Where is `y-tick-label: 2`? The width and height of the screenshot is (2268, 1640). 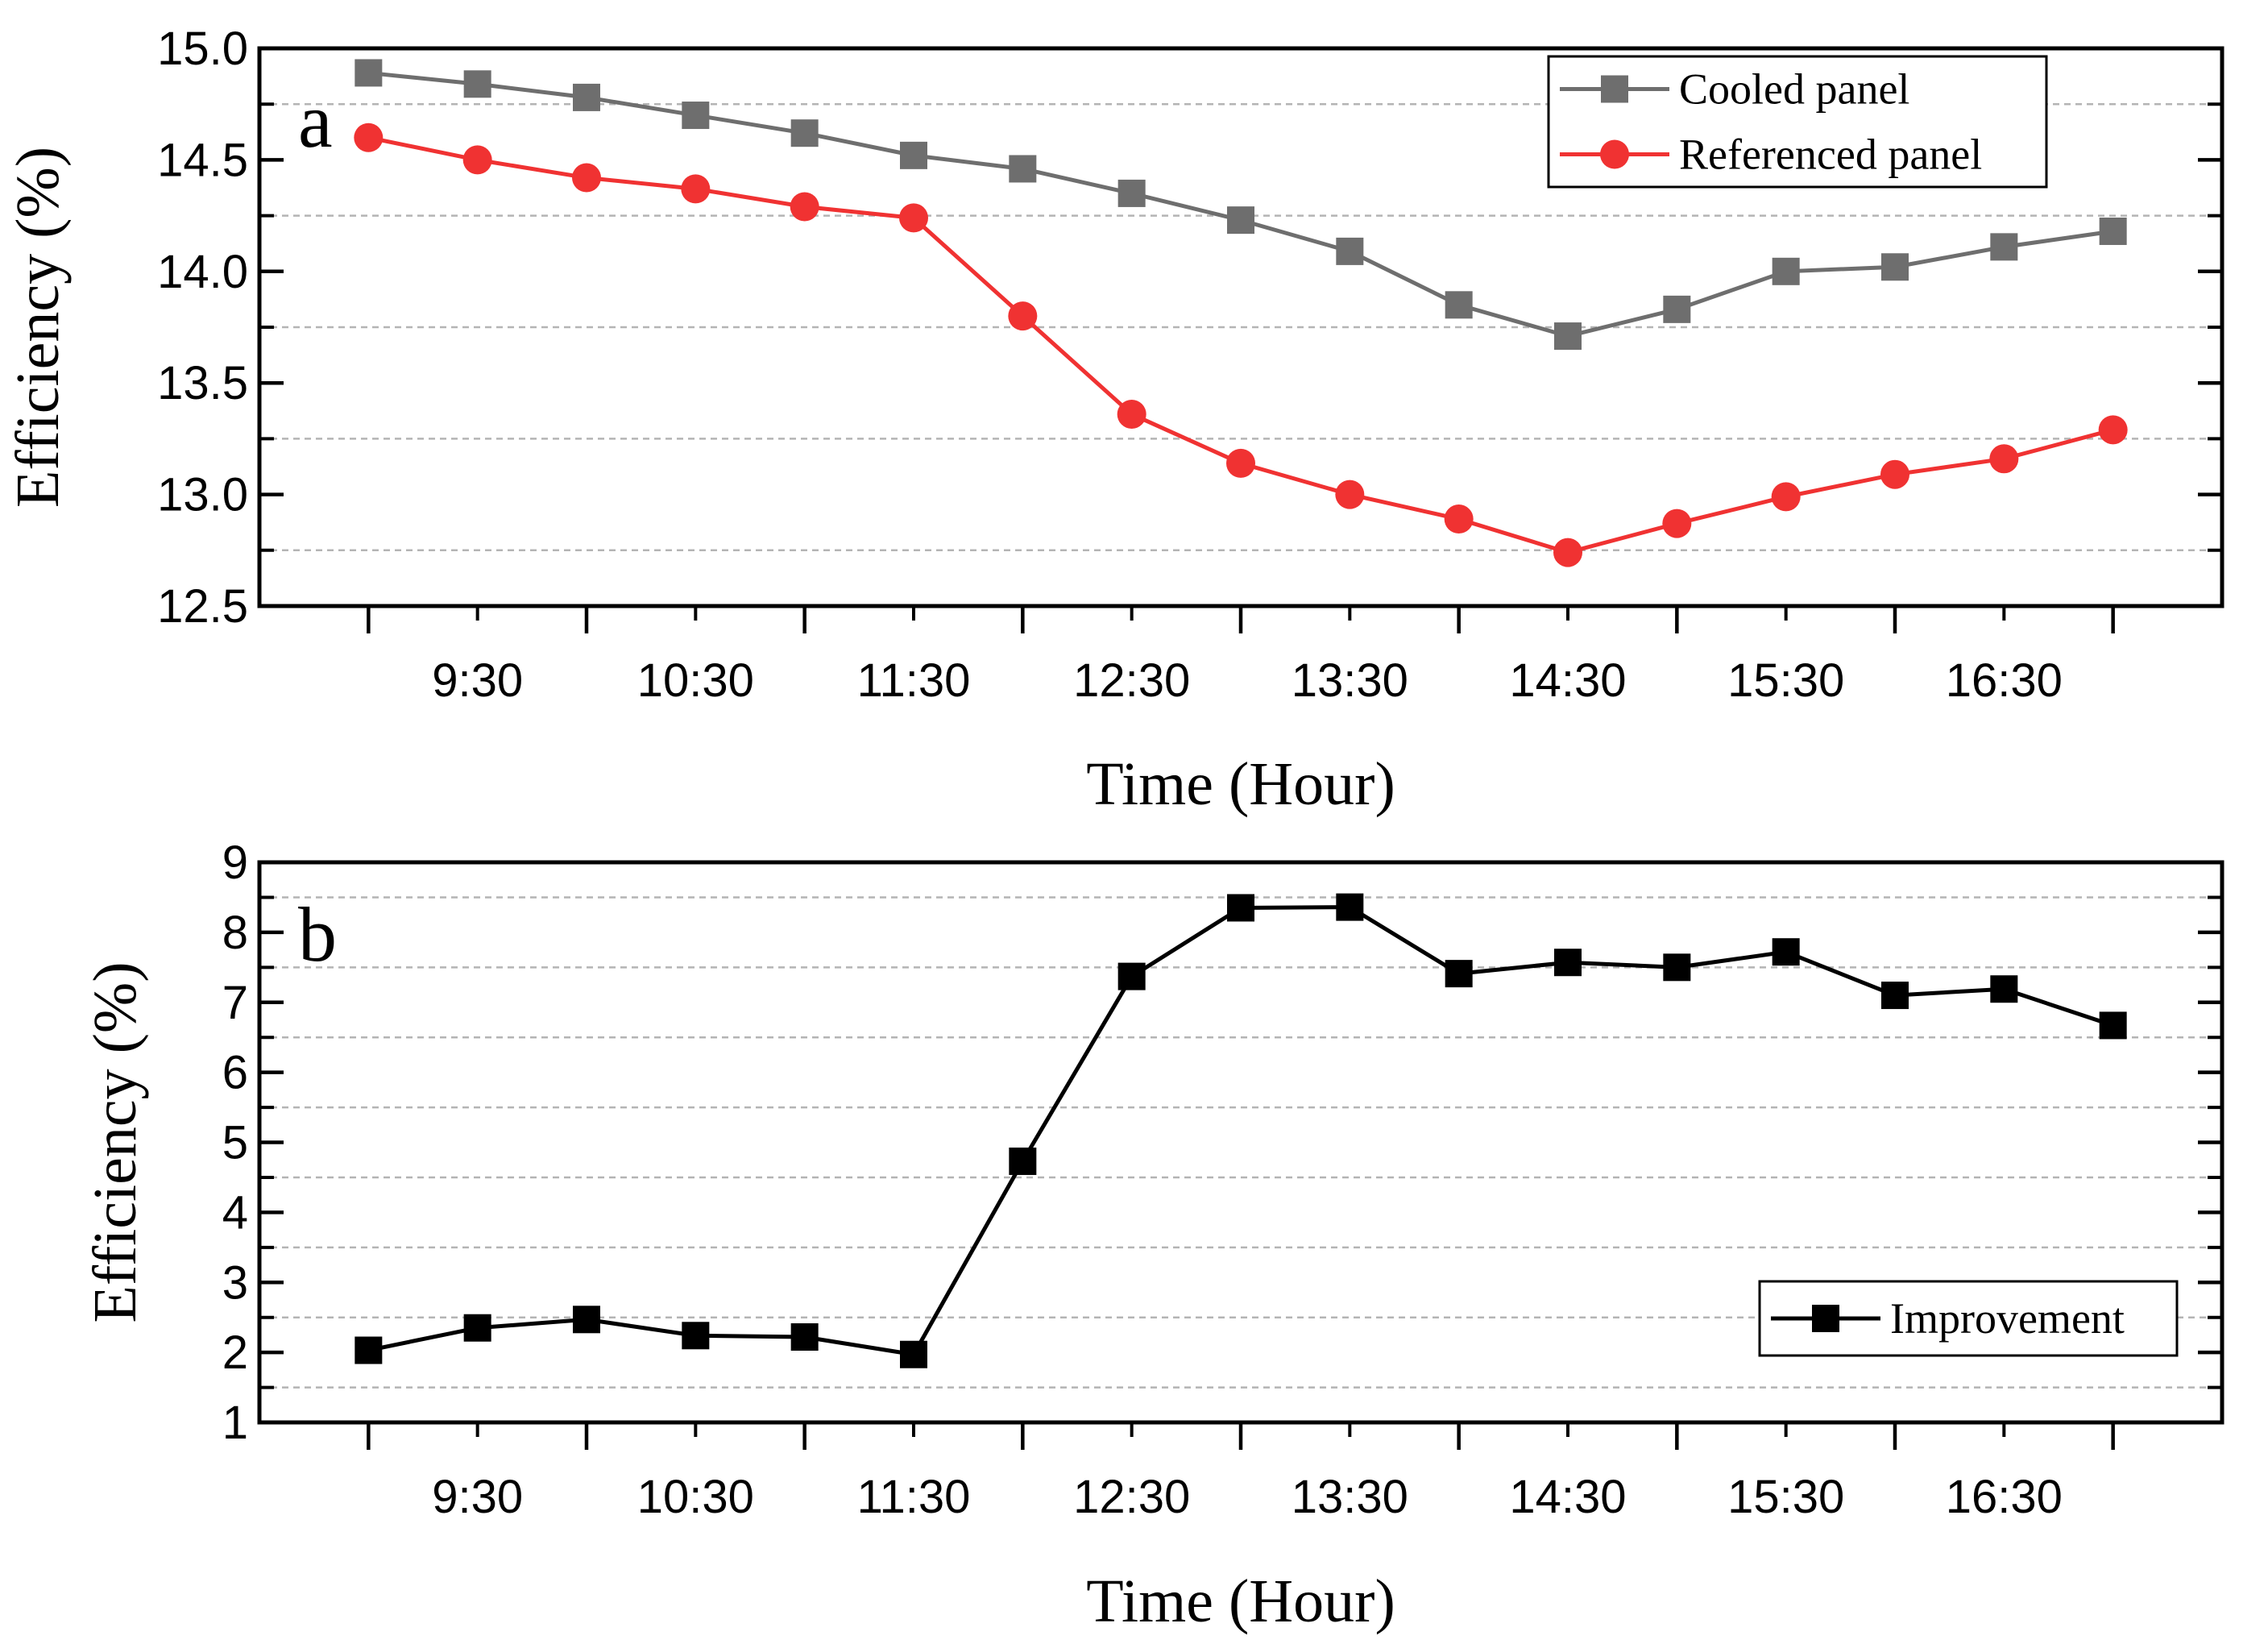 y-tick-label: 2 is located at coordinates (235, 1353).